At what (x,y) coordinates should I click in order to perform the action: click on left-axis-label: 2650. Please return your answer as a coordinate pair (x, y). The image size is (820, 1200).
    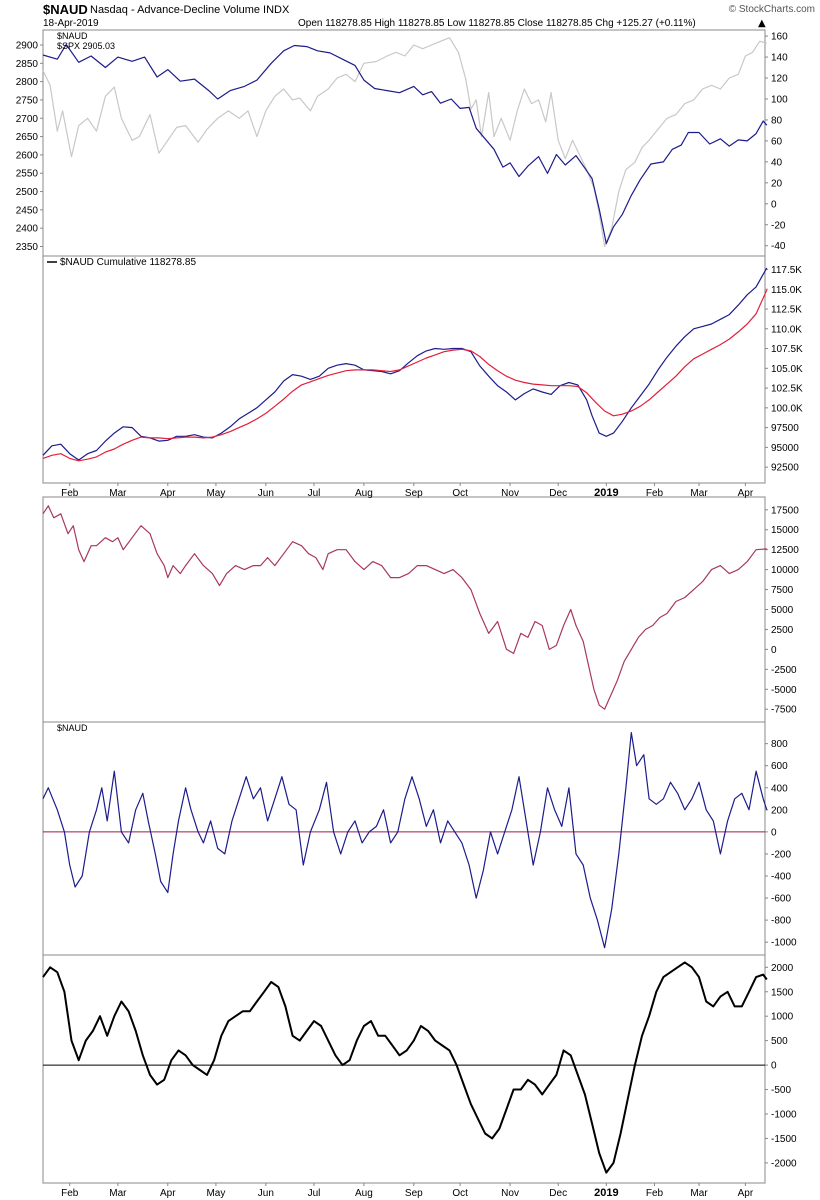
    Looking at the image, I should click on (27, 137).